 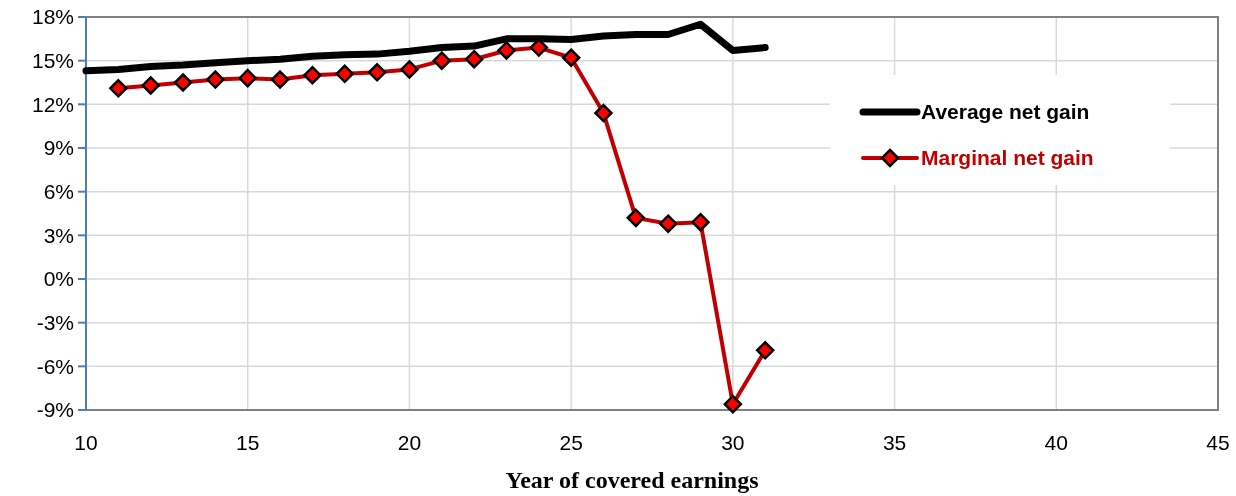 What do you see at coordinates (55, 323) in the screenshot?
I see `y-tick-label: -3%` at bounding box center [55, 323].